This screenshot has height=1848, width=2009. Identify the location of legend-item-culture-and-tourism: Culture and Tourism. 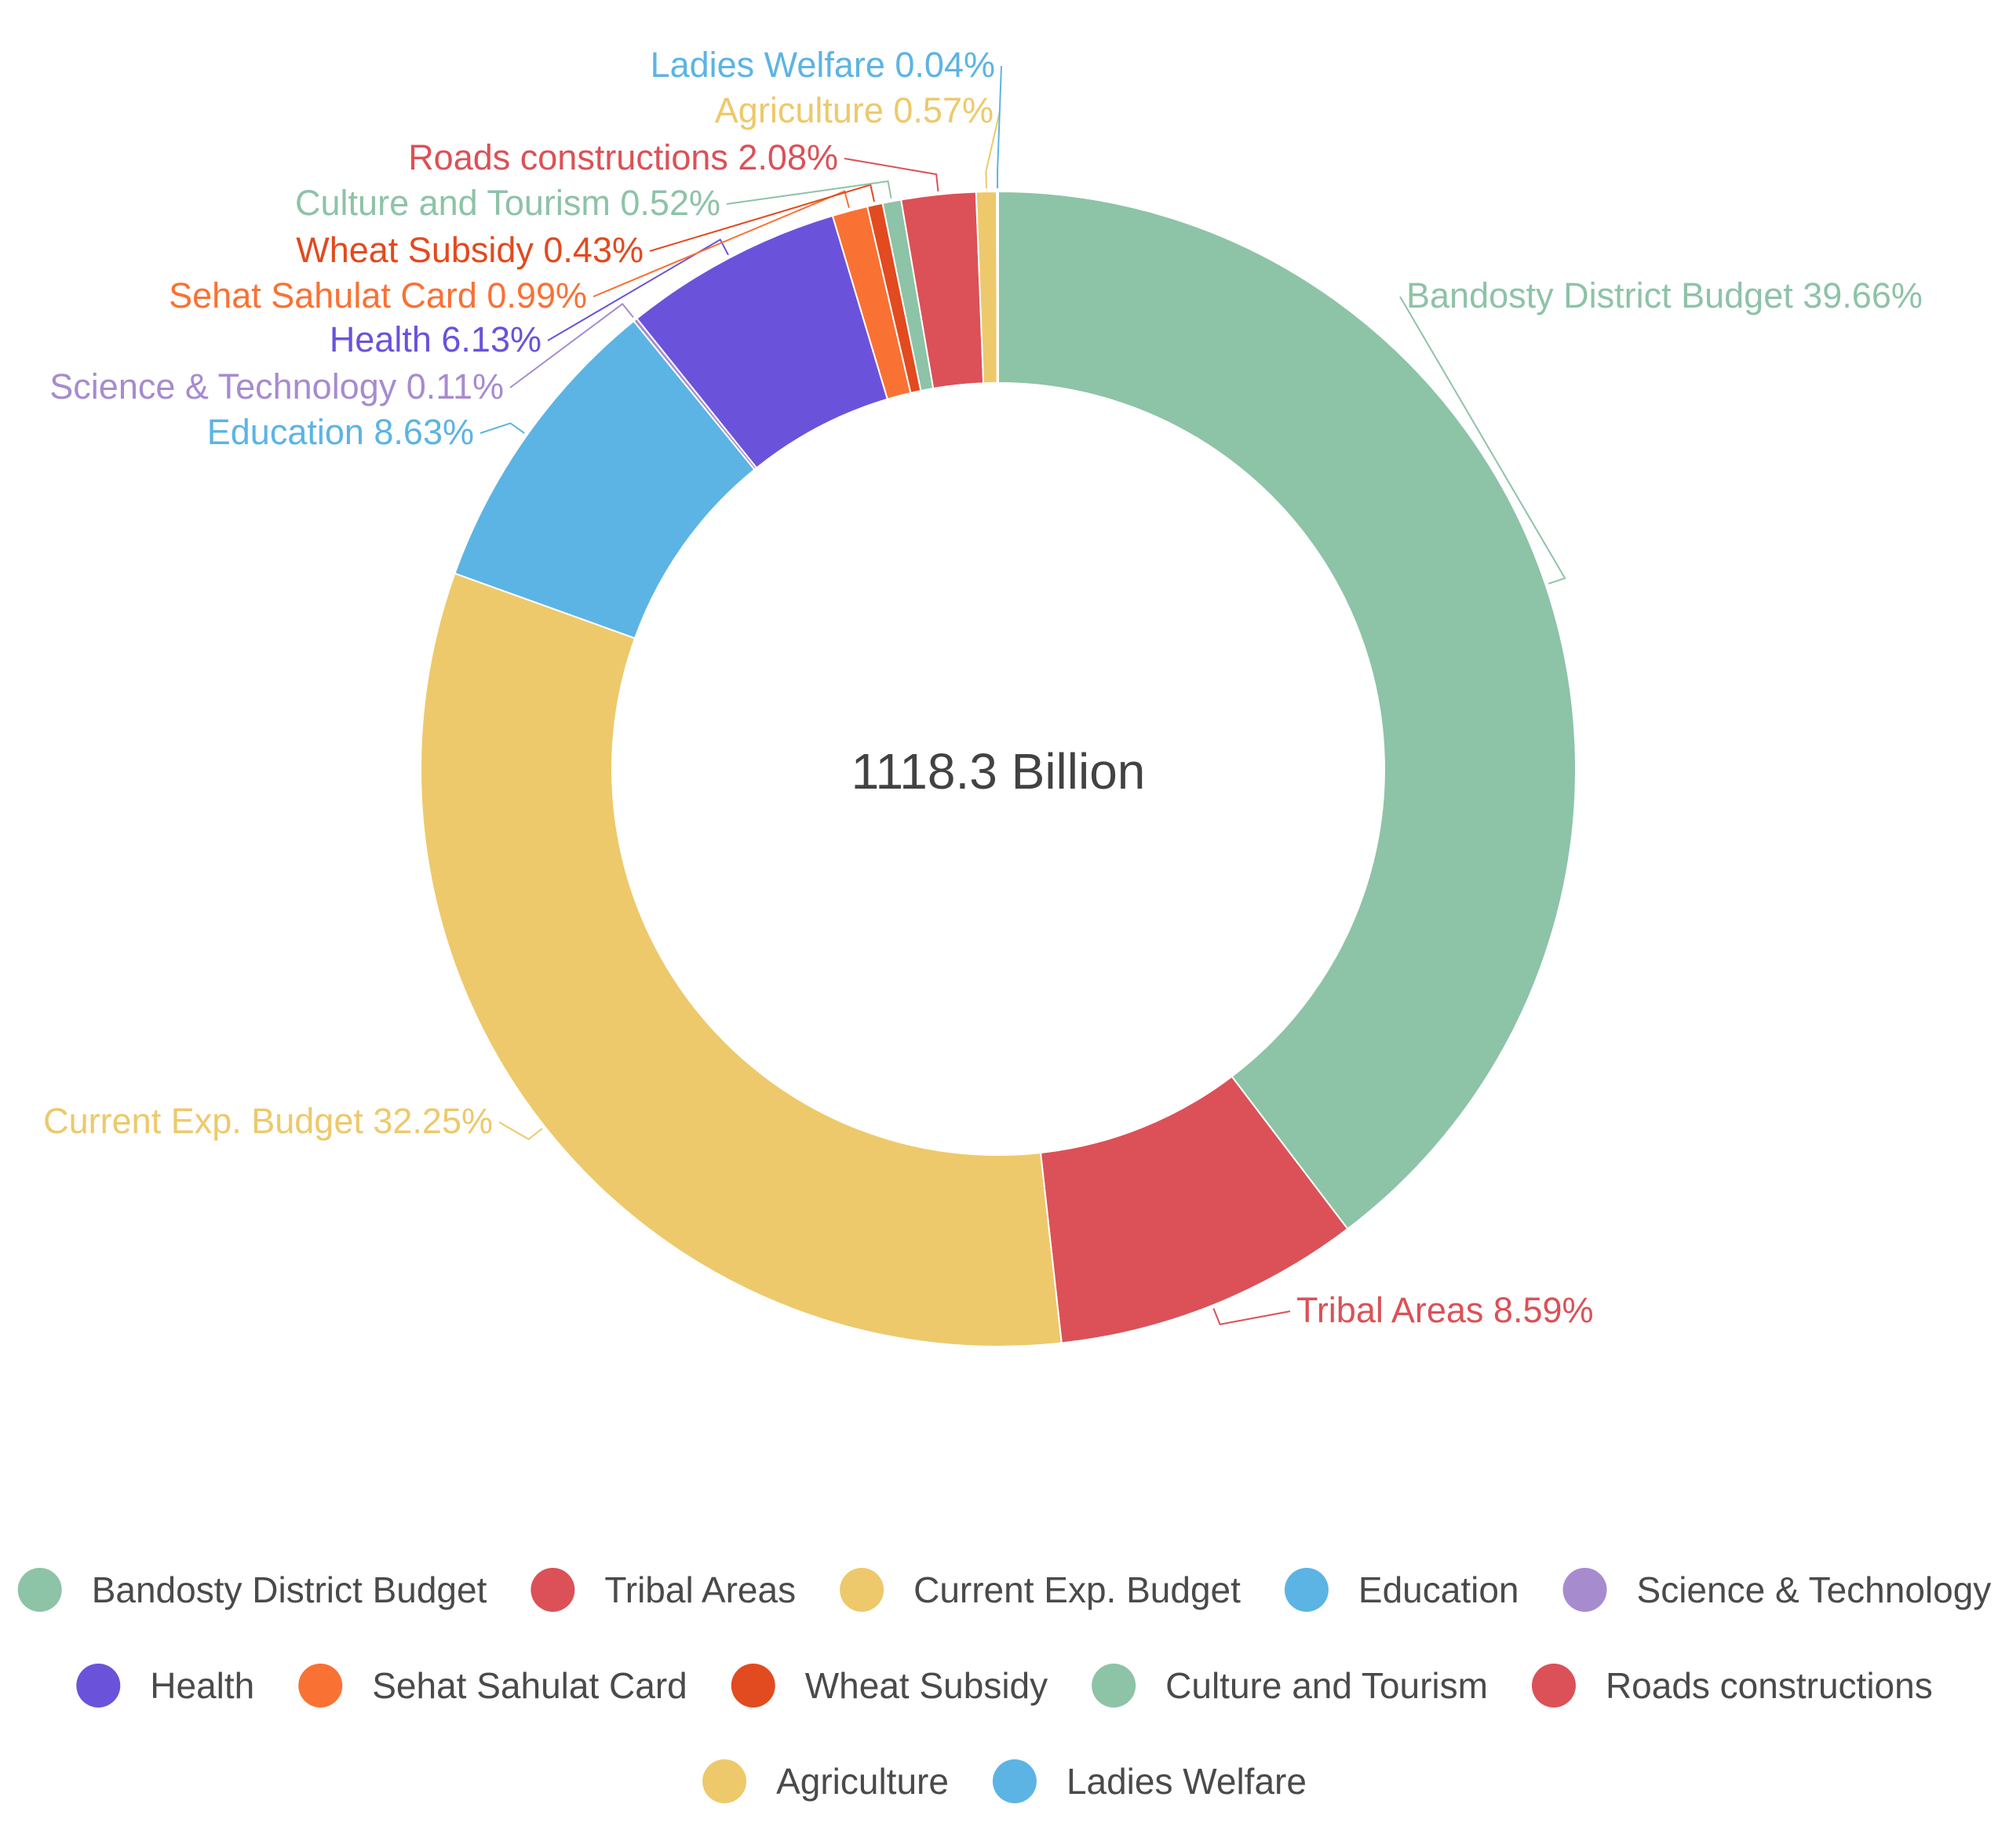
(1290, 1686).